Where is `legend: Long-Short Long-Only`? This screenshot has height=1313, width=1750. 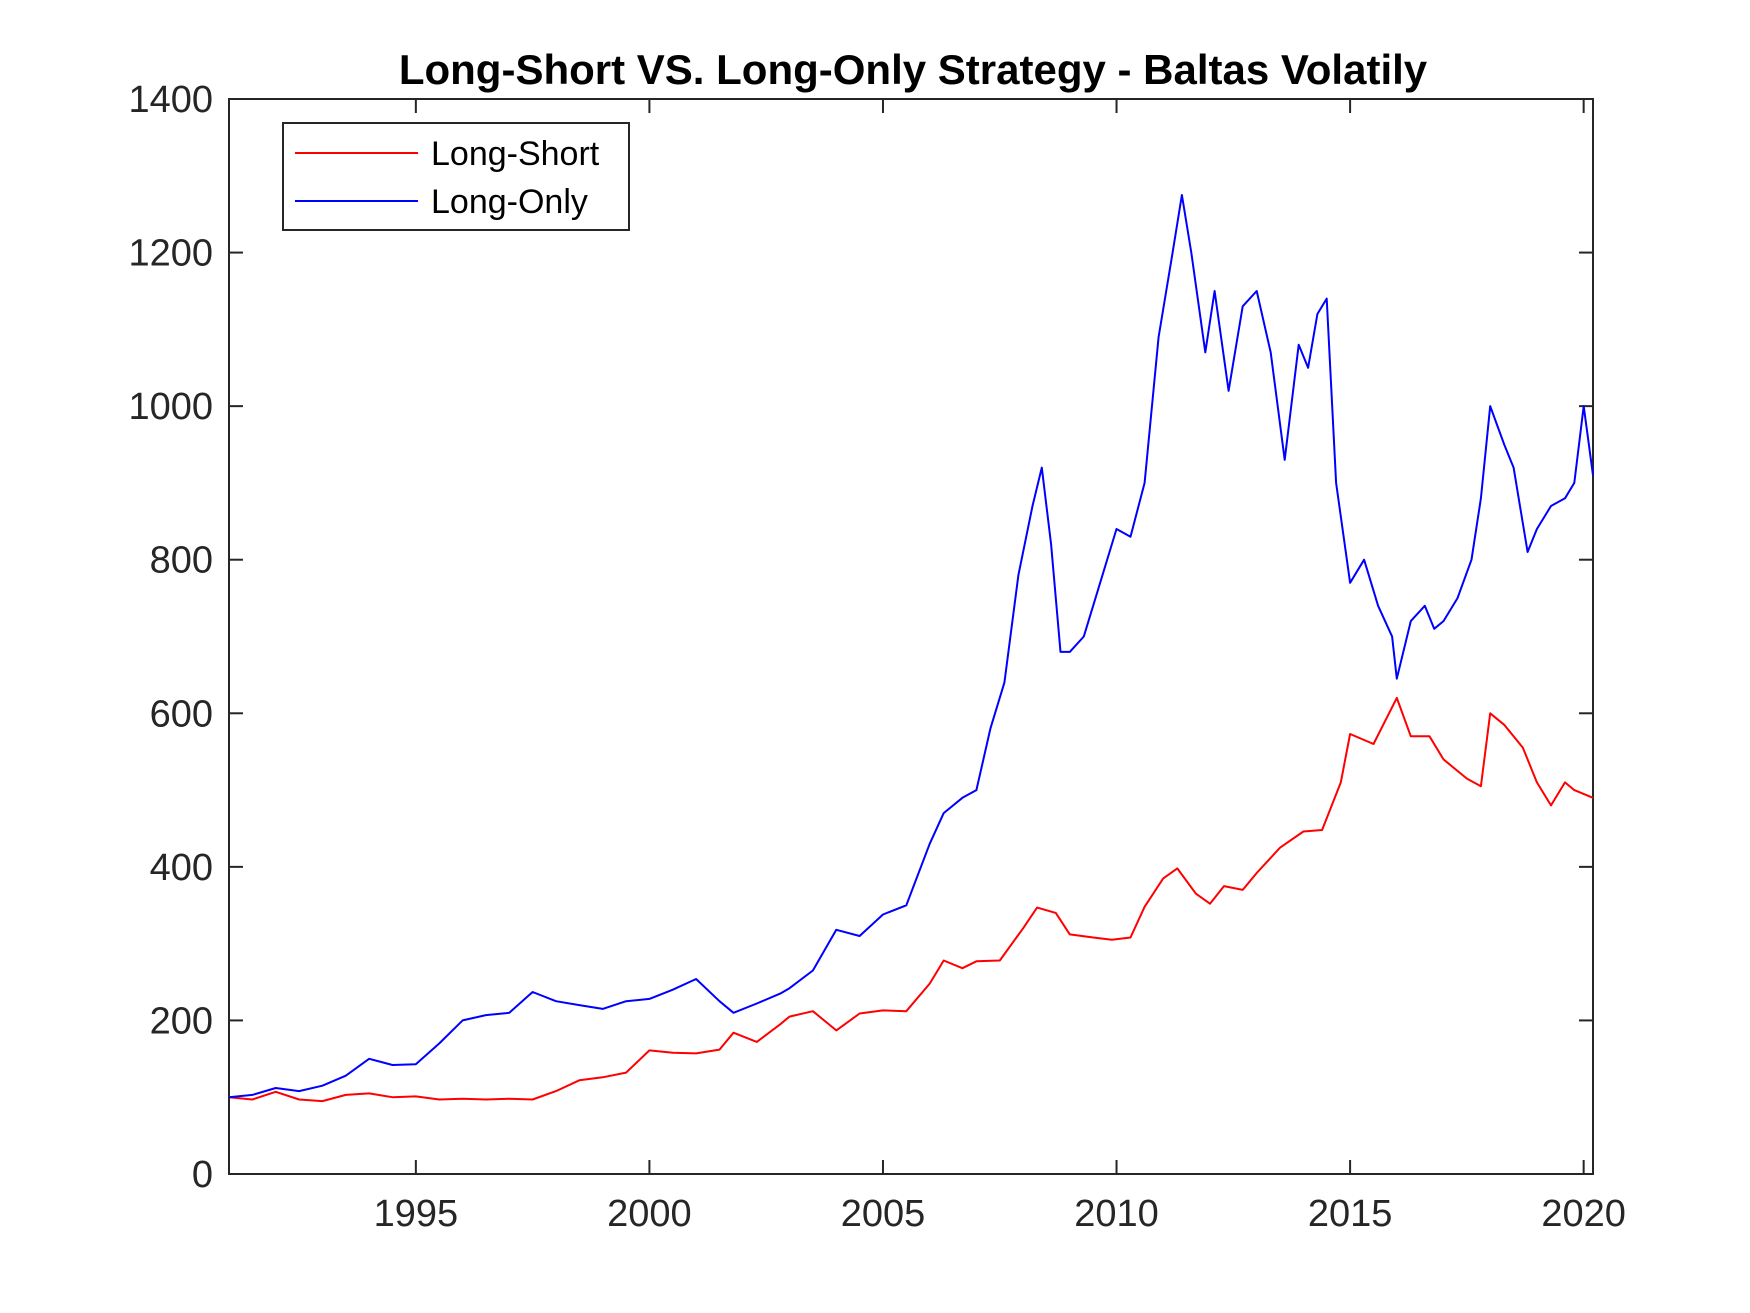
legend: Long-Short Long-Only is located at coordinates (456, 176).